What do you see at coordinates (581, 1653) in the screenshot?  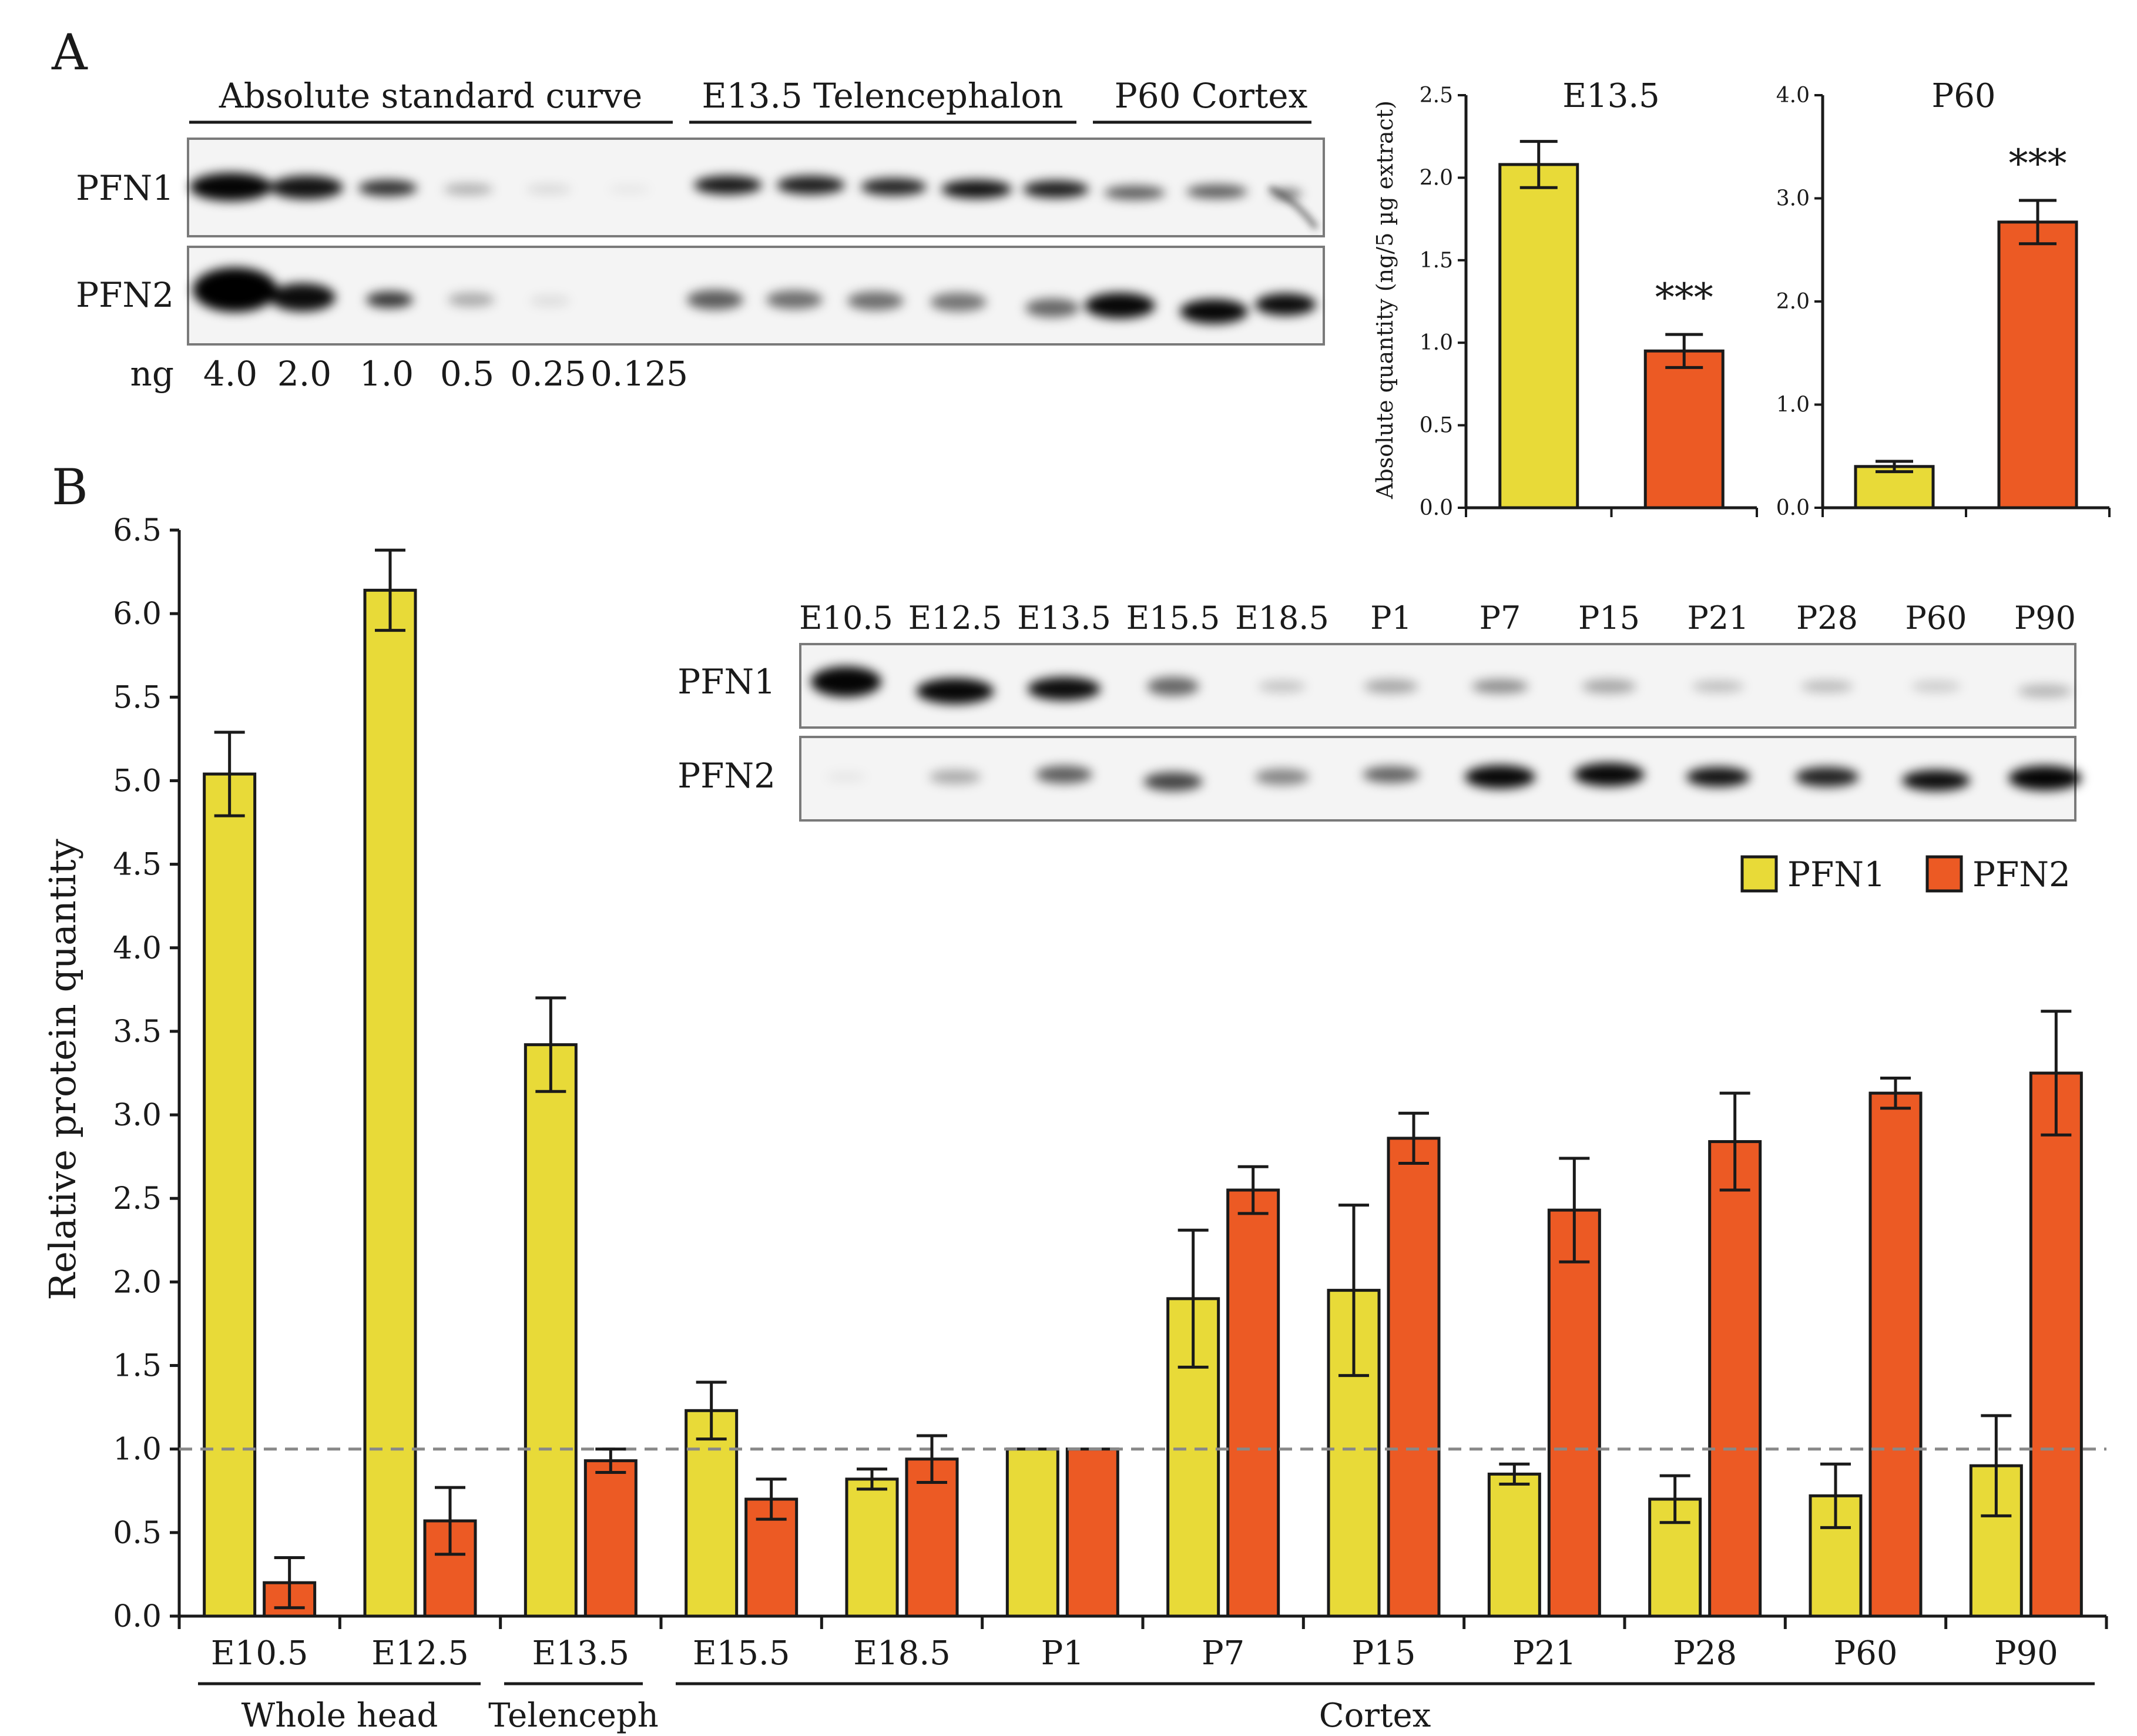 I see `x-tick-label: E13.5` at bounding box center [581, 1653].